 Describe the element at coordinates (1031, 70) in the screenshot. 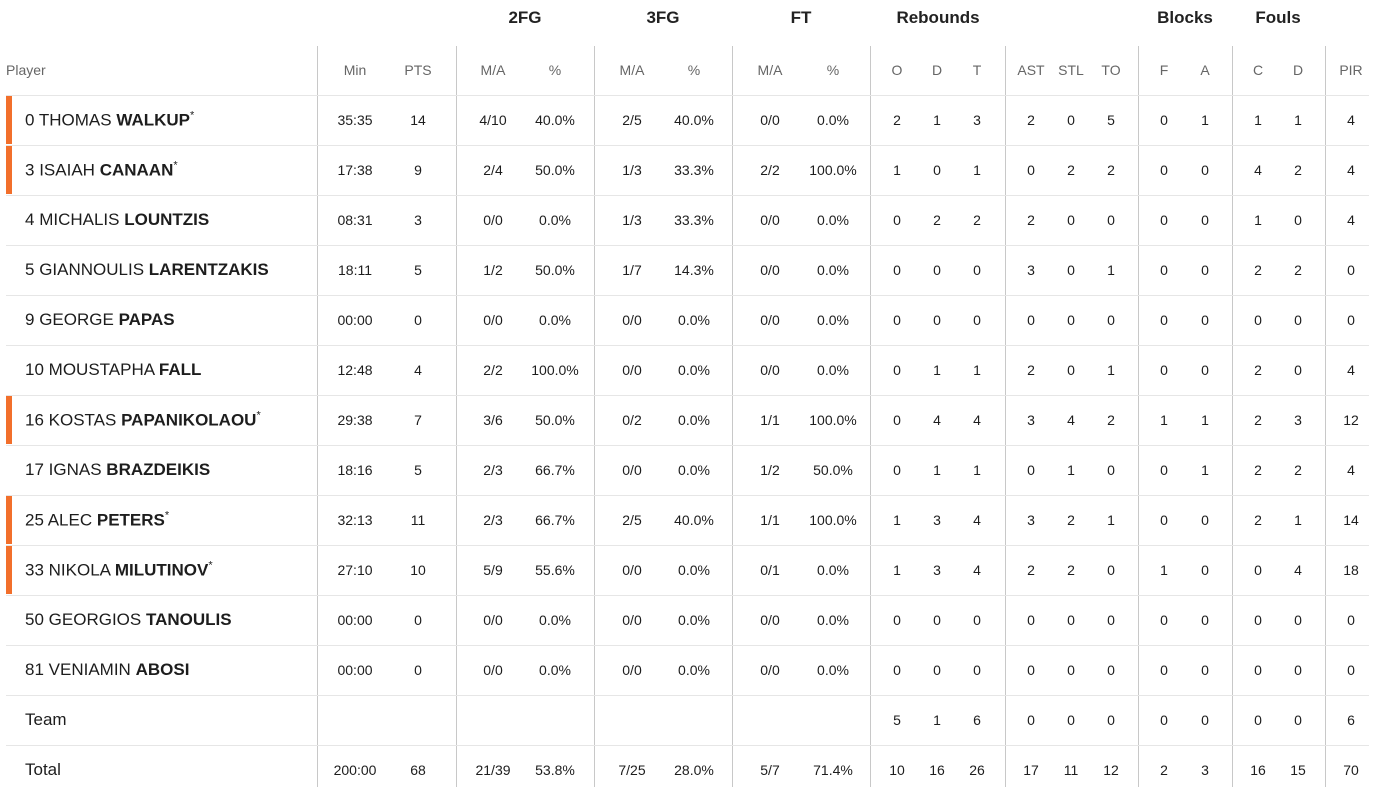

I see `column-header: AST` at that location.